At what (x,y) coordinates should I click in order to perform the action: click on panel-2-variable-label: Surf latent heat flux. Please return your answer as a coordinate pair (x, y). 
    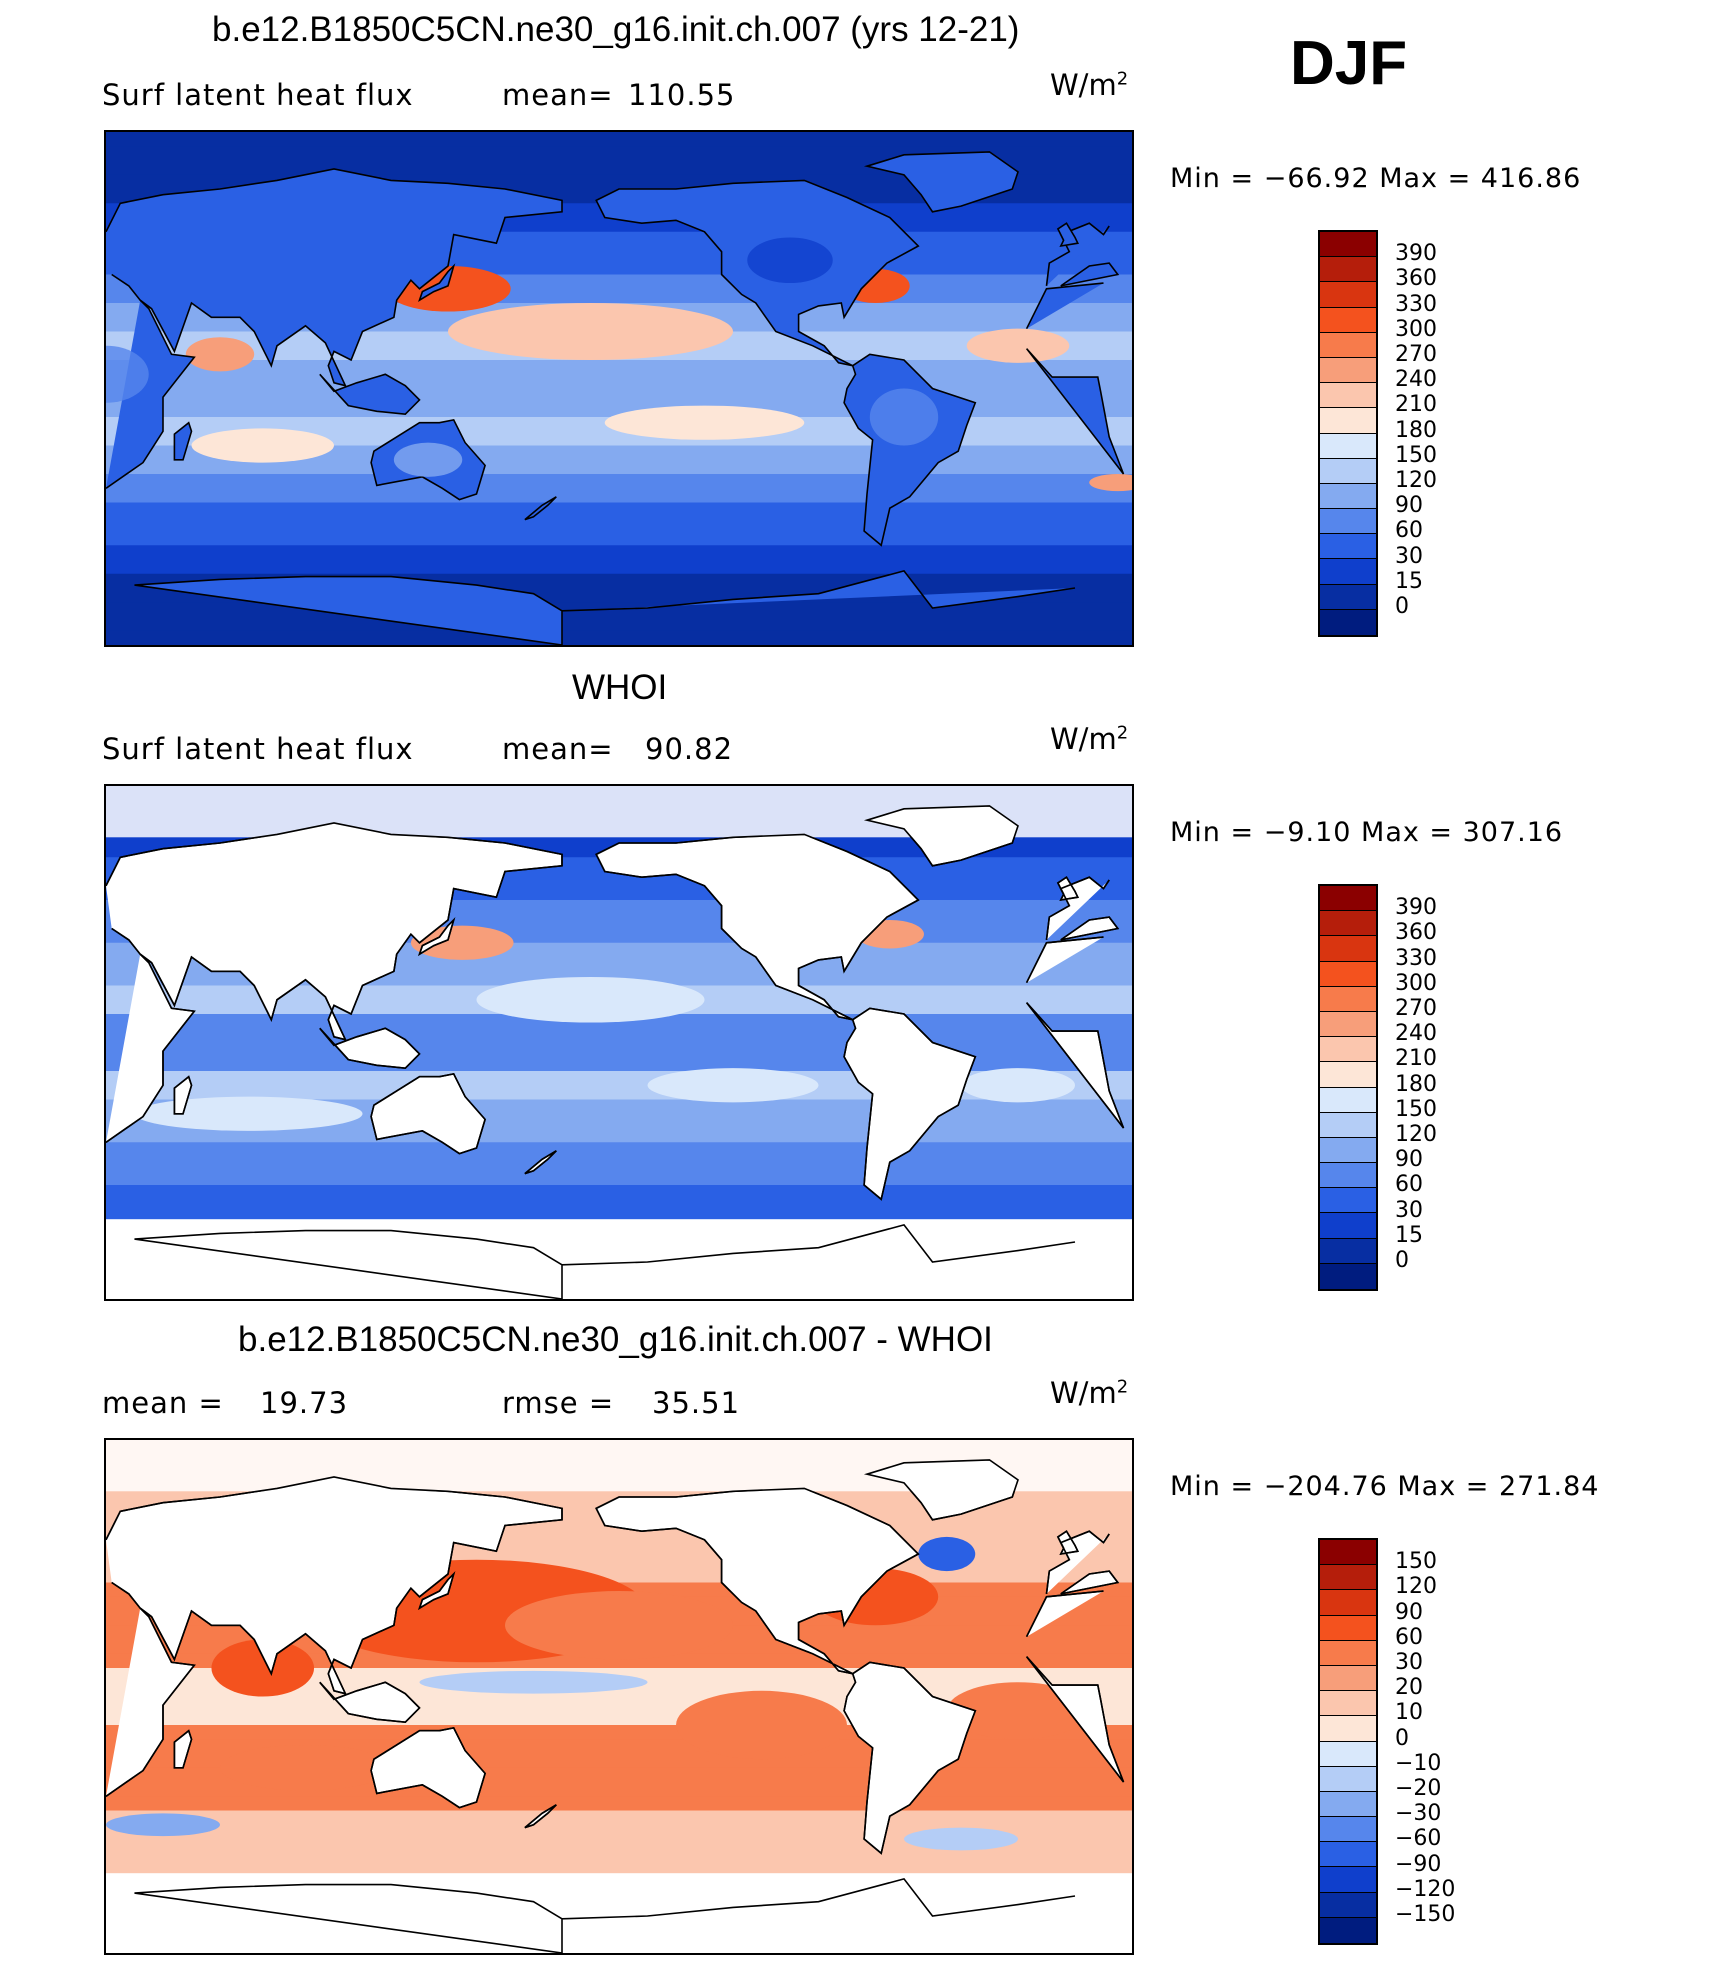
    Looking at the image, I should click on (258, 749).